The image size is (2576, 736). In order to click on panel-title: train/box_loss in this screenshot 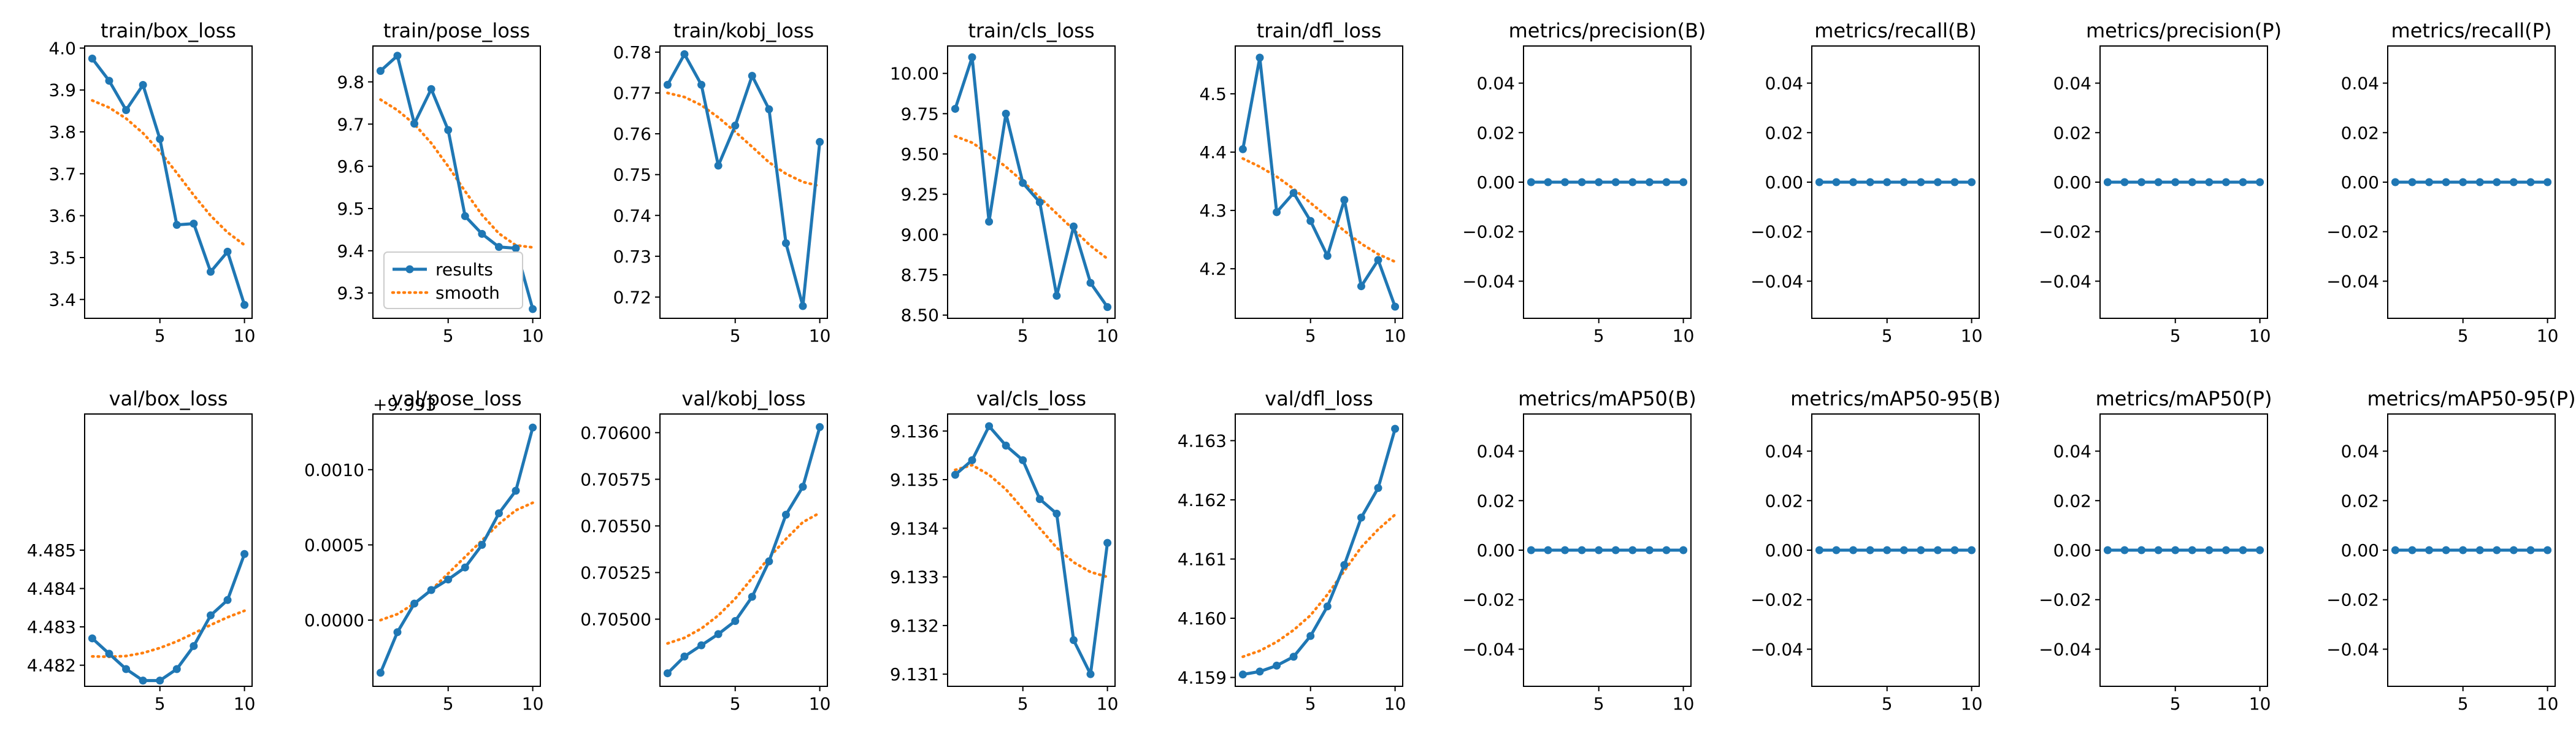, I will do `click(168, 30)`.